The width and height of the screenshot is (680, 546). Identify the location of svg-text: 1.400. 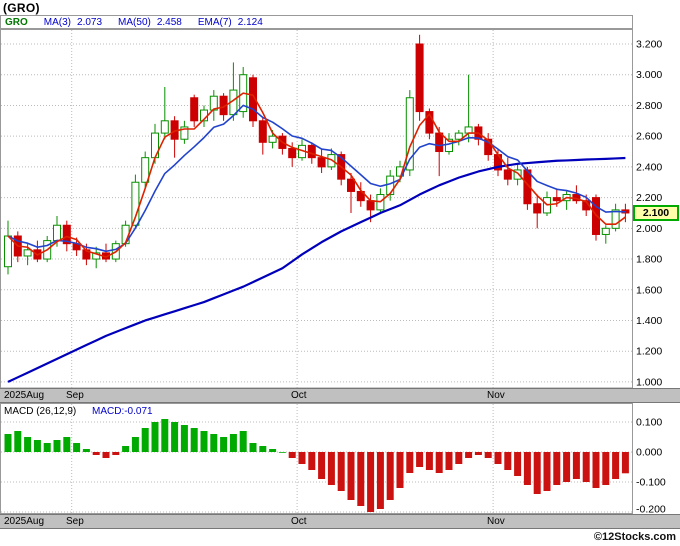
(649, 321).